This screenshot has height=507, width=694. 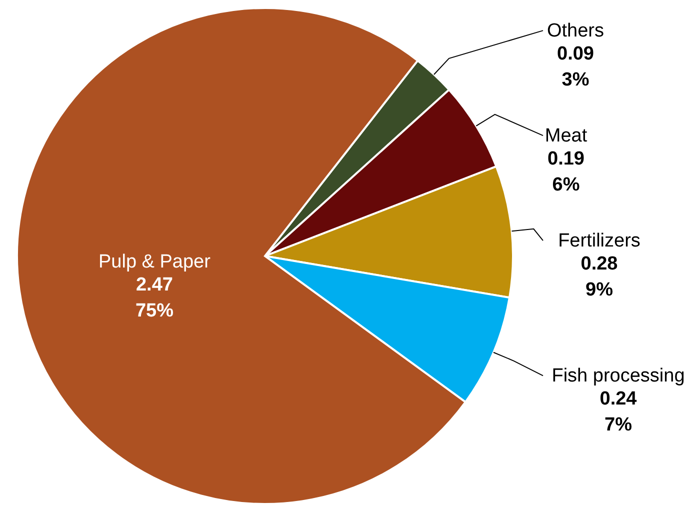 I want to click on data-label: 0.09 3%, so click(x=575, y=67).